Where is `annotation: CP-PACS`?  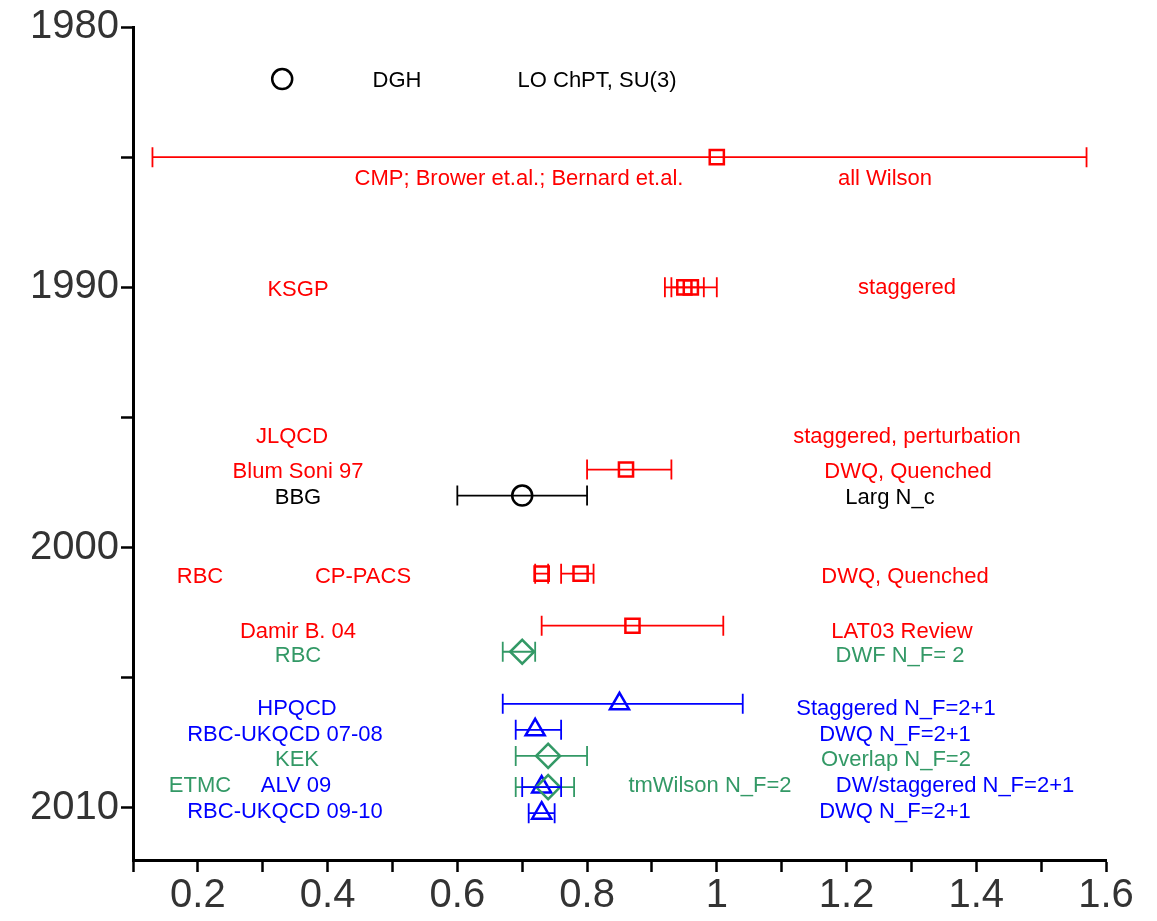 annotation: CP-PACS is located at coordinates (363, 576).